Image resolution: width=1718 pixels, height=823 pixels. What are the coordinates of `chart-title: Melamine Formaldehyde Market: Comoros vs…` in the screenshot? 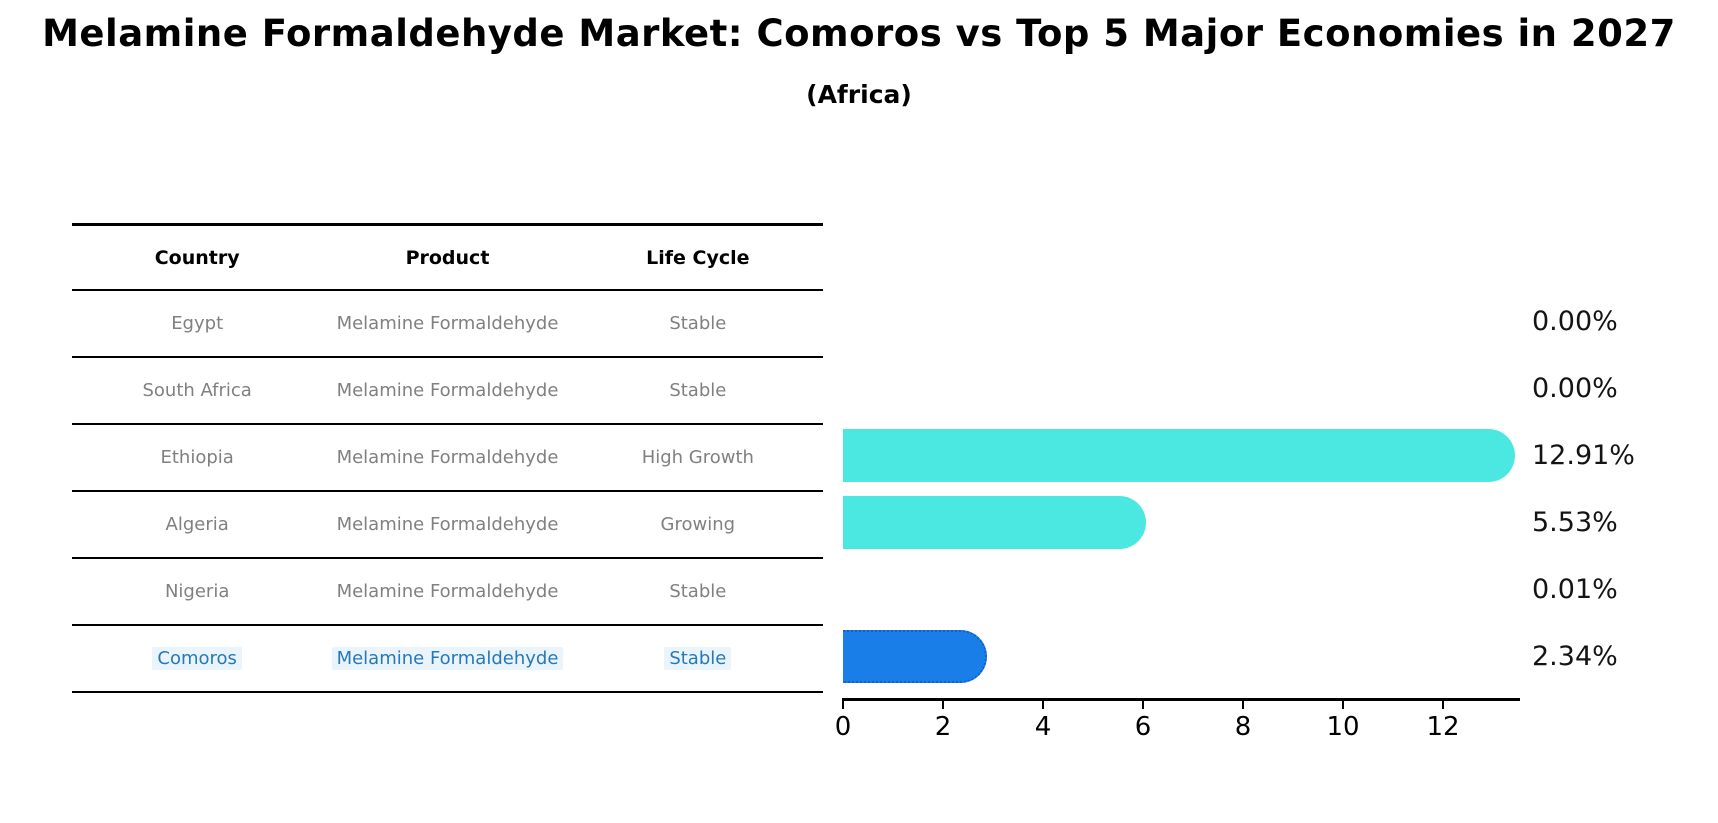 It's located at (859, 33).